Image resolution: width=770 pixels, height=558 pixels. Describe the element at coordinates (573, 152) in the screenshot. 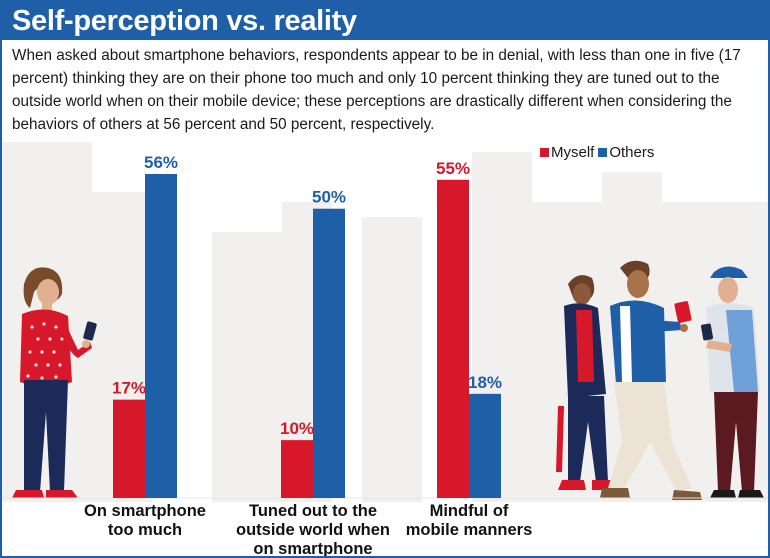

I see `legend-label-myself: Myself` at that location.